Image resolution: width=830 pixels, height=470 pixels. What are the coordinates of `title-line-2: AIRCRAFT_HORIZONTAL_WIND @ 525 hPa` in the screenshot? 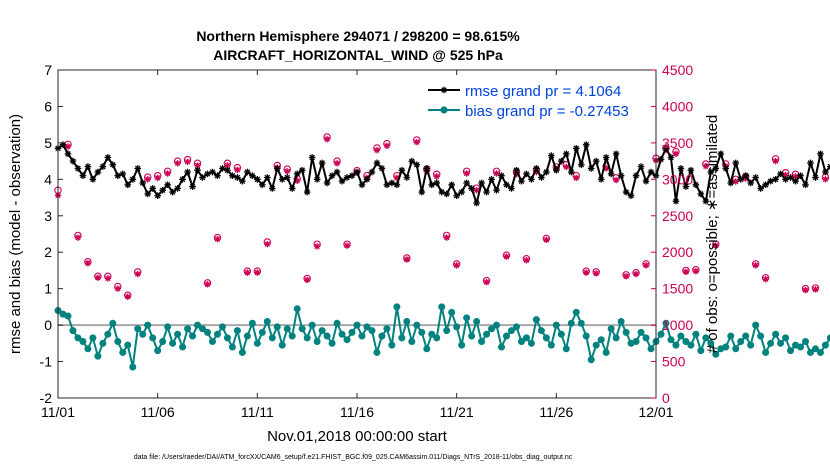 It's located at (358, 55).